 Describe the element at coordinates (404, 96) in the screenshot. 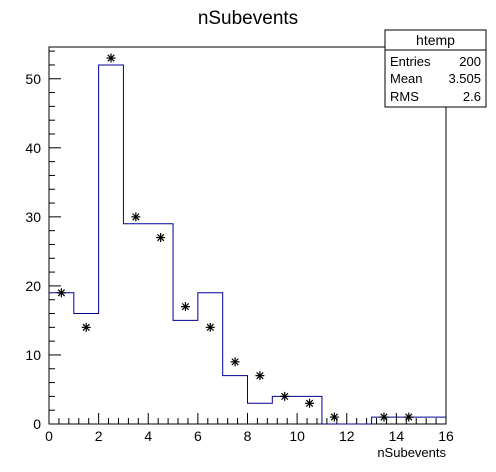

I see `stats-rms-label: RMS` at that location.